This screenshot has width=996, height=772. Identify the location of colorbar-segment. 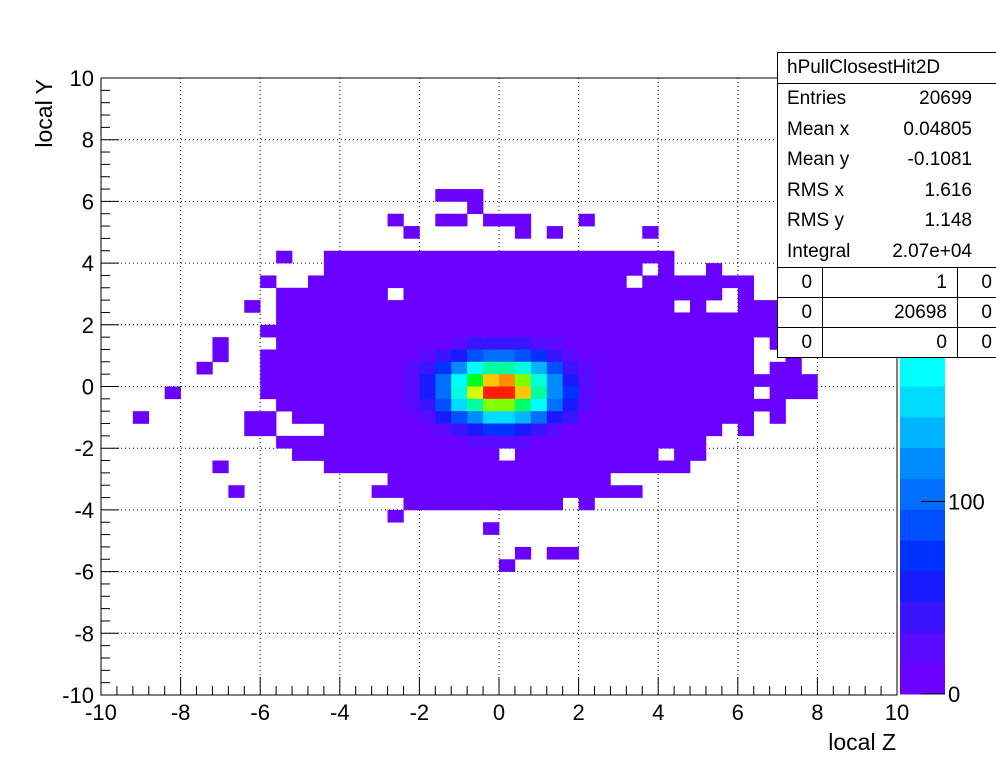
(922, 648).